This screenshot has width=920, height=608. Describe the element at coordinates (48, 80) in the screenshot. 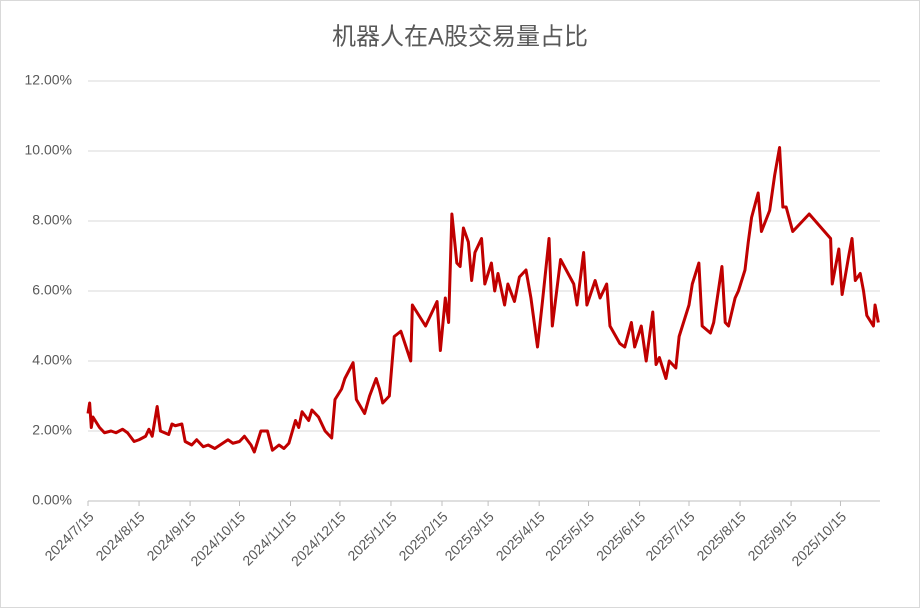

I see `y-tick-label: 12.00%` at that location.